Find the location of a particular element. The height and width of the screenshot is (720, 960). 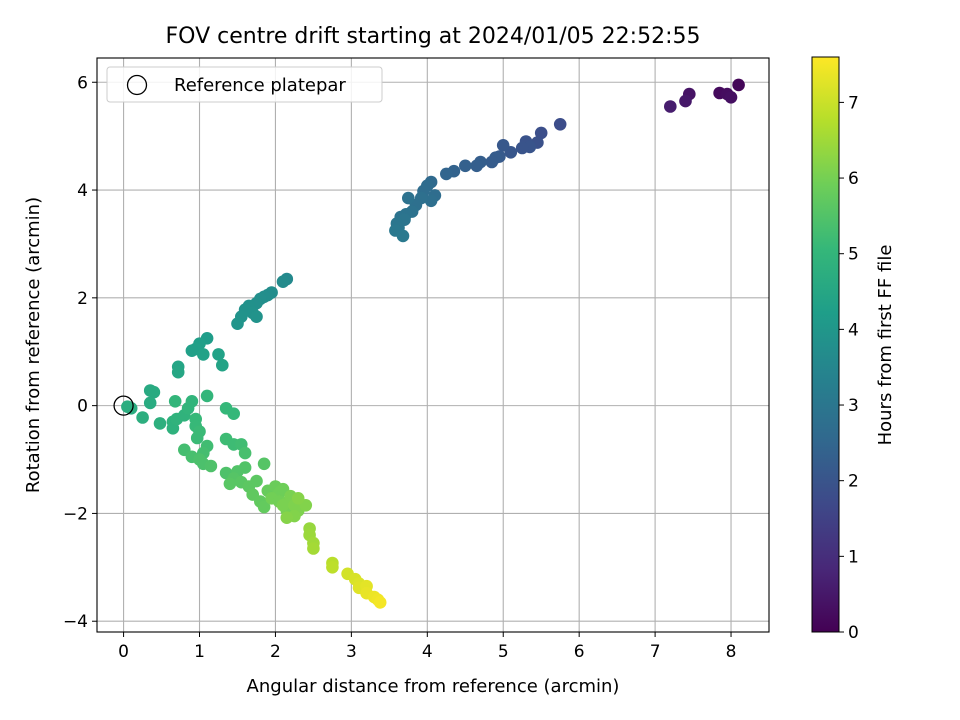

colorbar-tick-label: 6 is located at coordinates (853, 179).